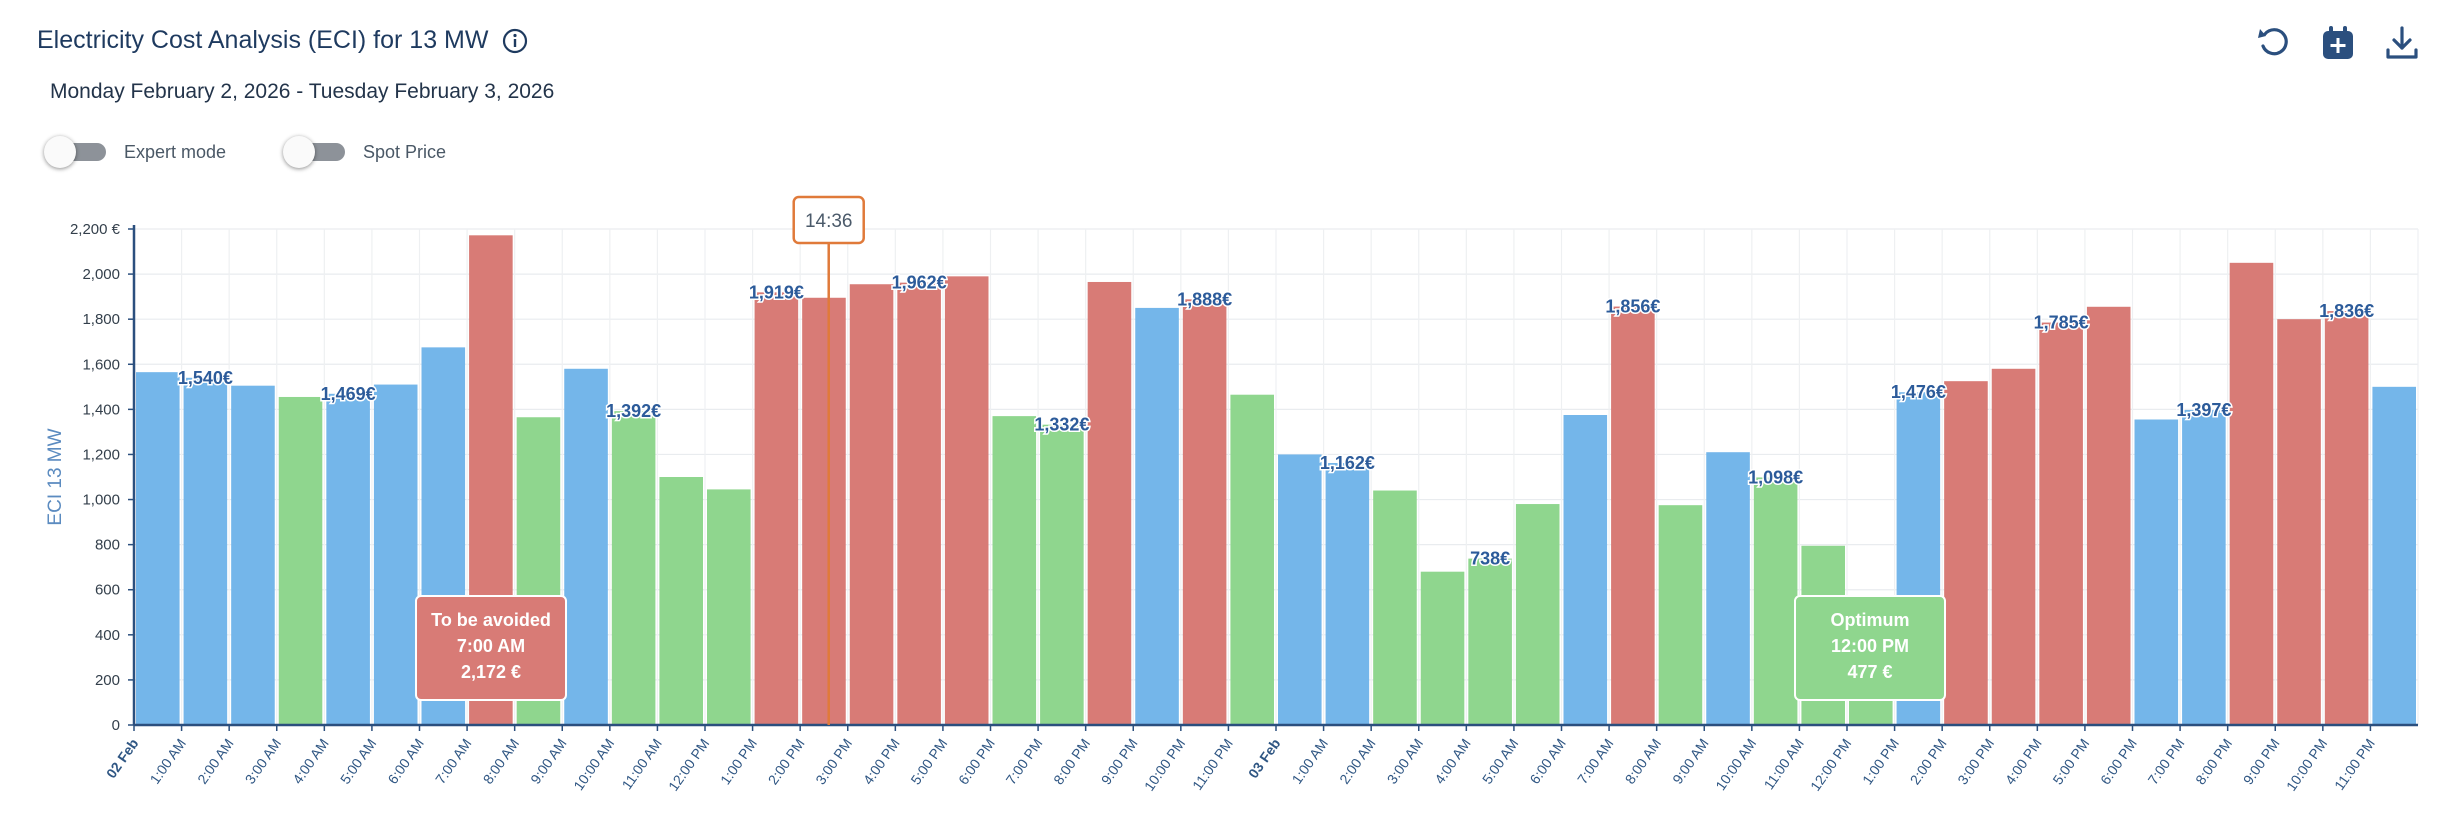  I want to click on y-tick-label: 1,600, so click(101, 364).